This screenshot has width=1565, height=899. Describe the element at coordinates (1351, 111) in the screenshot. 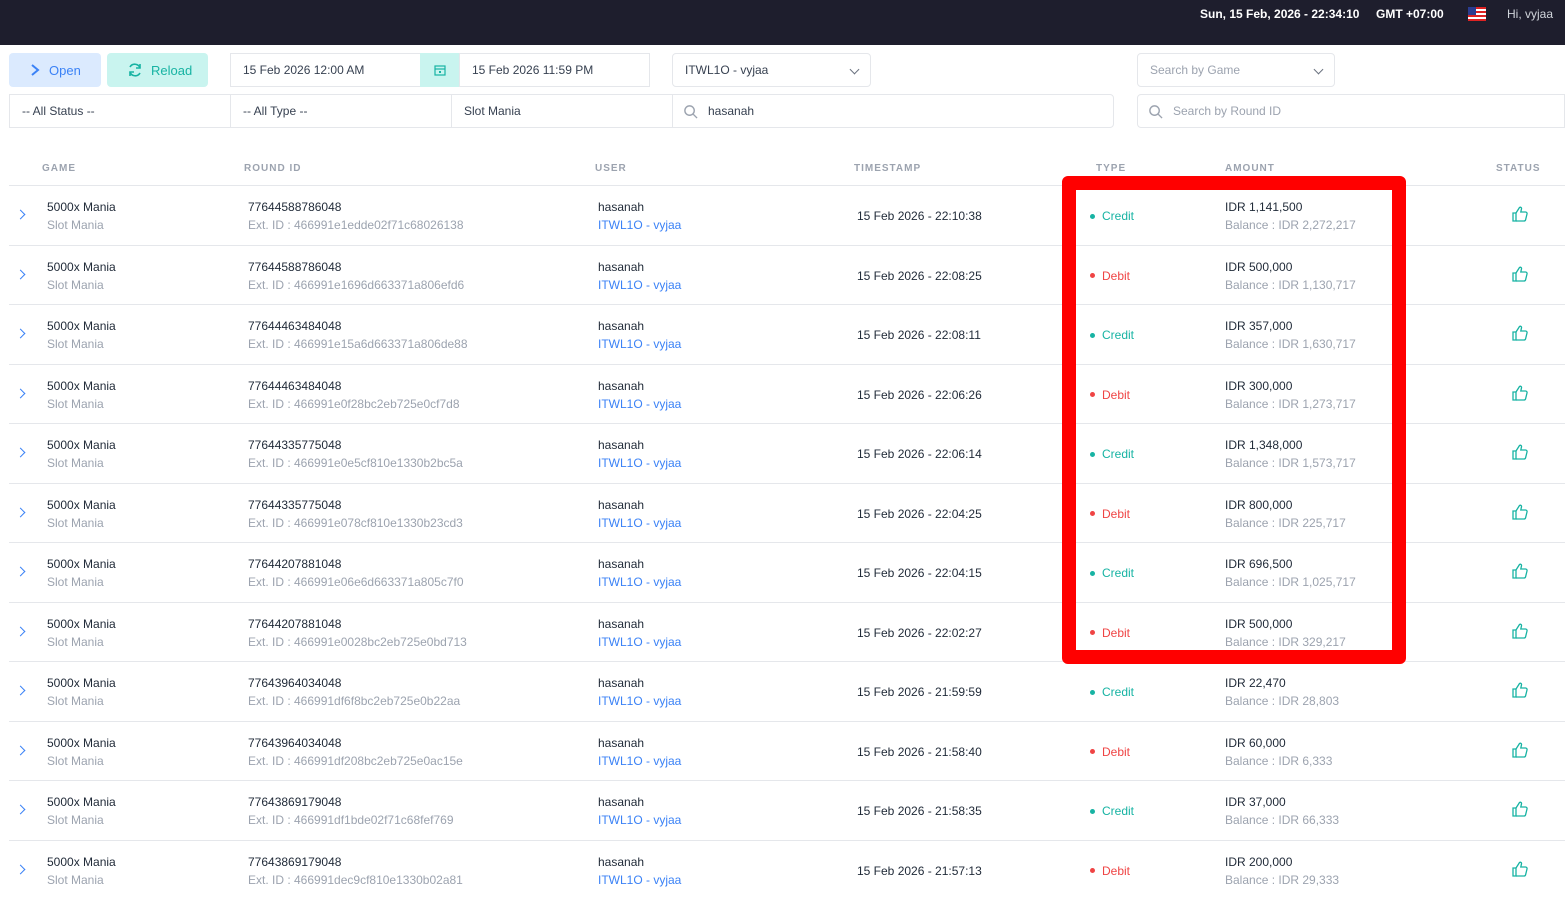

I see `round-id-search-input: Search by Round ID` at that location.